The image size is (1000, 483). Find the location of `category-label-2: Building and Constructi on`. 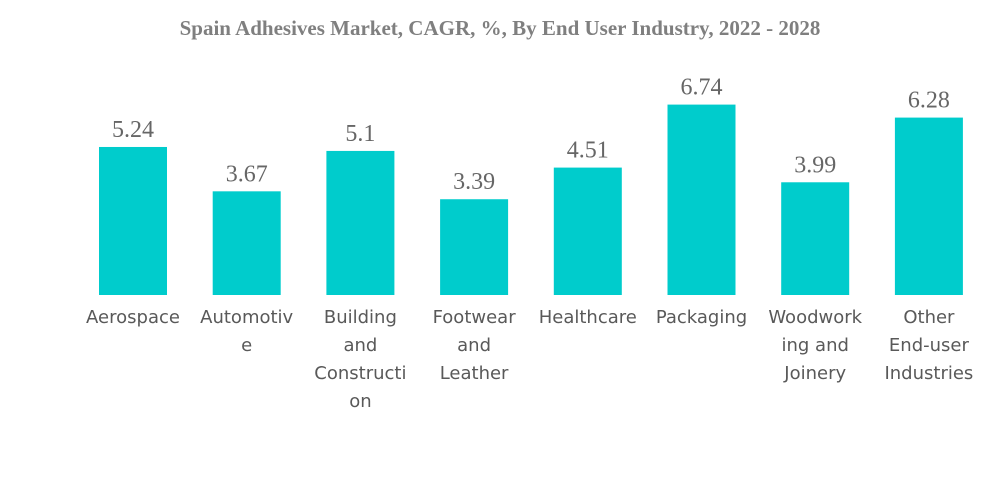

category-label-2: Building and Constructi on is located at coordinates (360, 359).